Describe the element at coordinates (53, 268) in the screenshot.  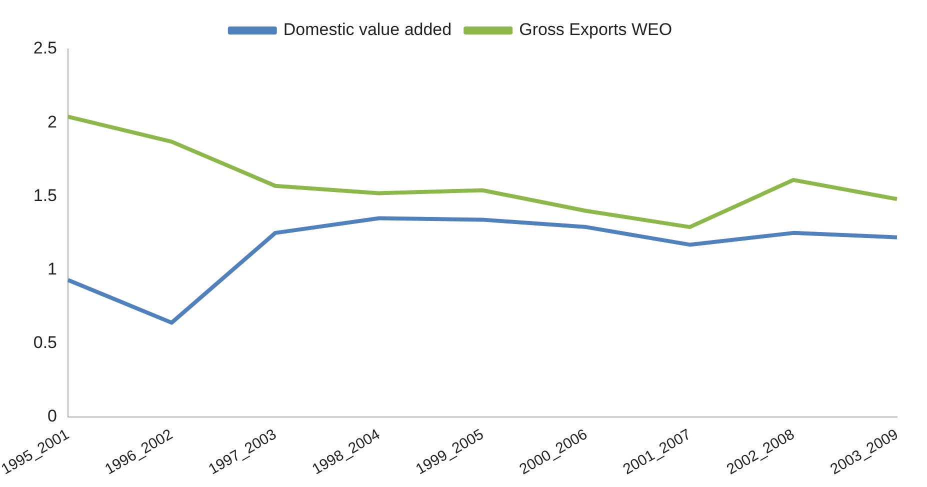
I see `y-tick-label: 1` at that location.